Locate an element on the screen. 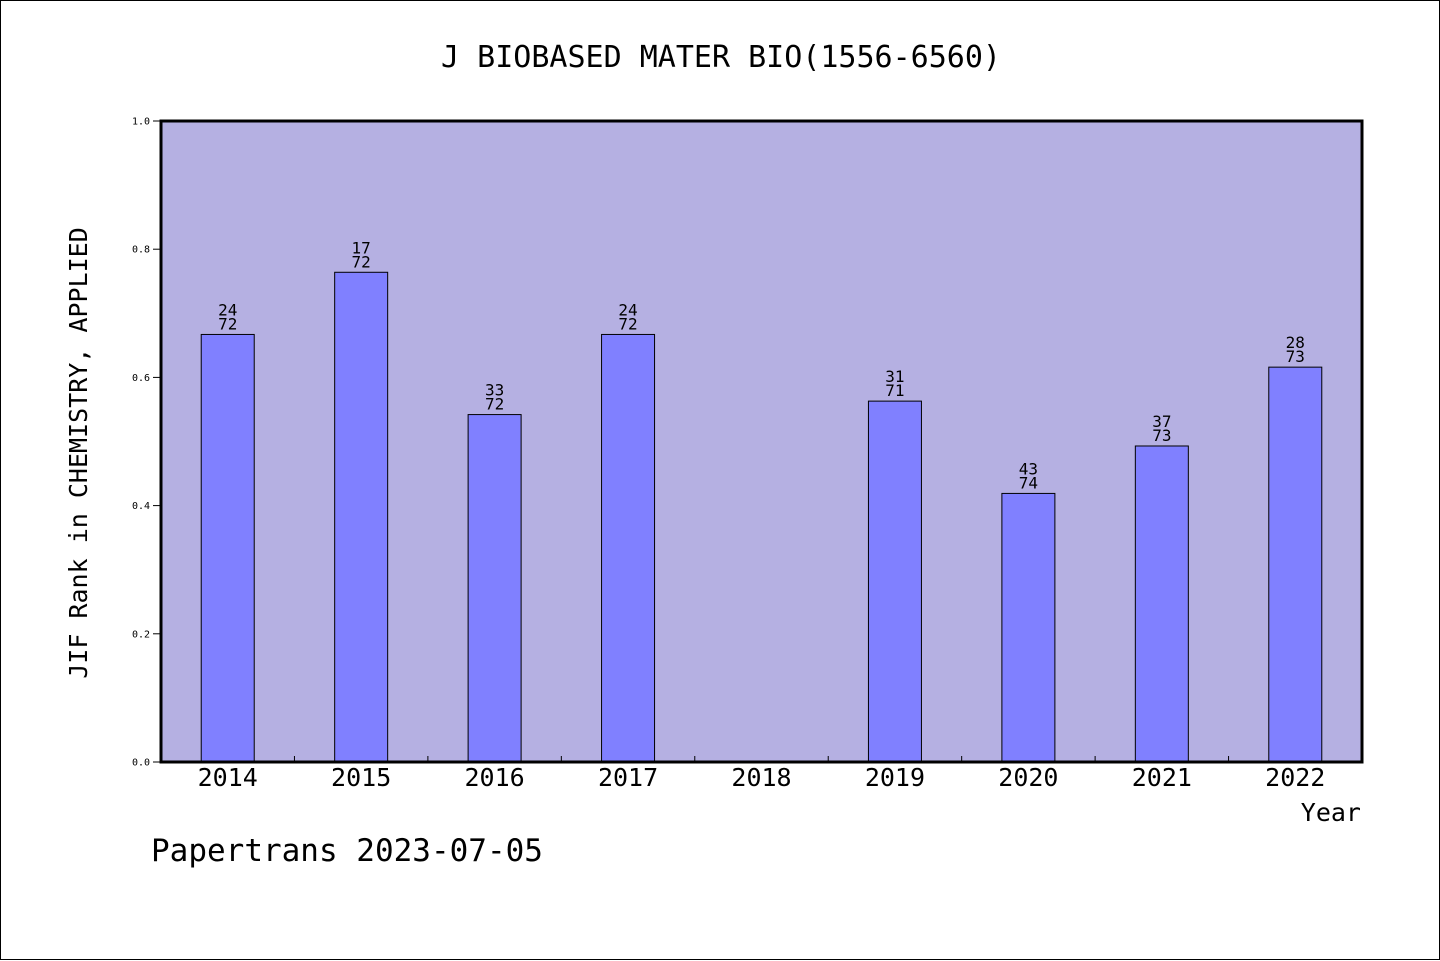  bar-label-total-2015: 72 is located at coordinates (361, 261).